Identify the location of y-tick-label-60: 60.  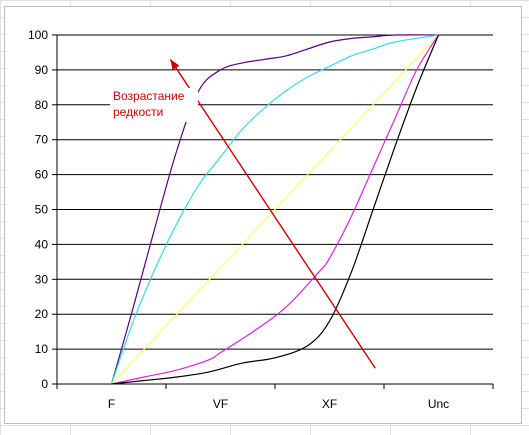
(42, 175).